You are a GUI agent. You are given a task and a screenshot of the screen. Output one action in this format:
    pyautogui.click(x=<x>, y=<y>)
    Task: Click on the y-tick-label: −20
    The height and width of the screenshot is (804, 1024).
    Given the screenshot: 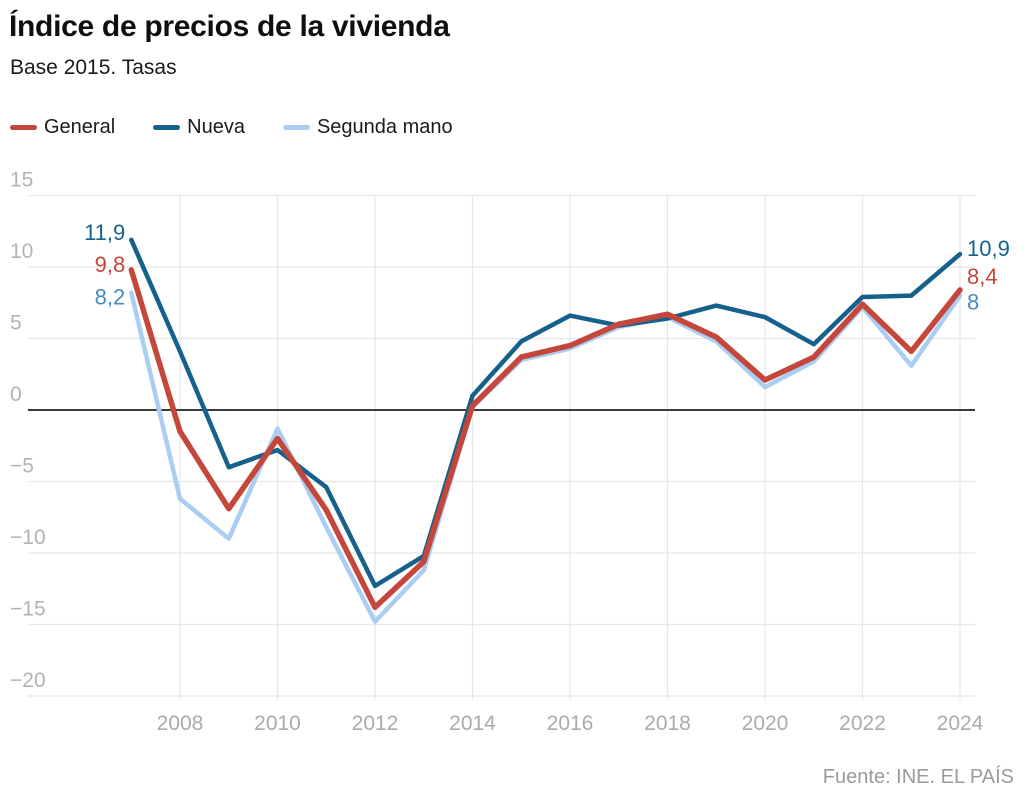 What is the action you would take?
    pyautogui.click(x=28, y=680)
    